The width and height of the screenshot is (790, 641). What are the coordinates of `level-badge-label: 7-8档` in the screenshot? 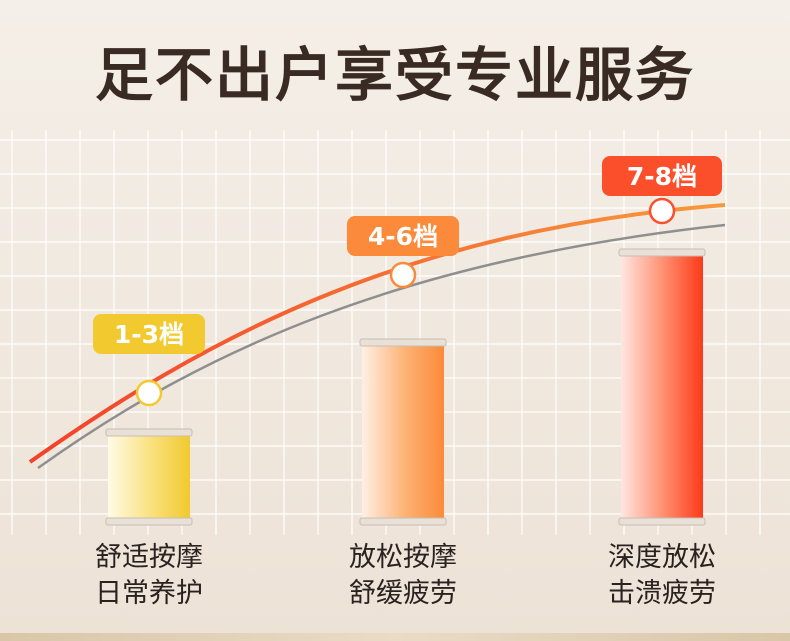 It's located at (662, 176).